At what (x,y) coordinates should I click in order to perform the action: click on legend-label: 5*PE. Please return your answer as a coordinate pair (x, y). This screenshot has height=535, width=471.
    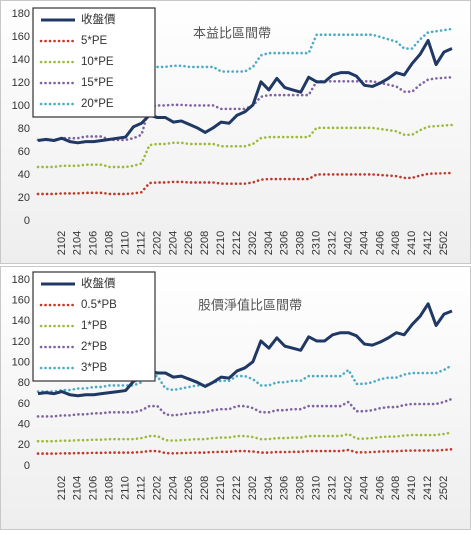
    Looking at the image, I should click on (94, 41).